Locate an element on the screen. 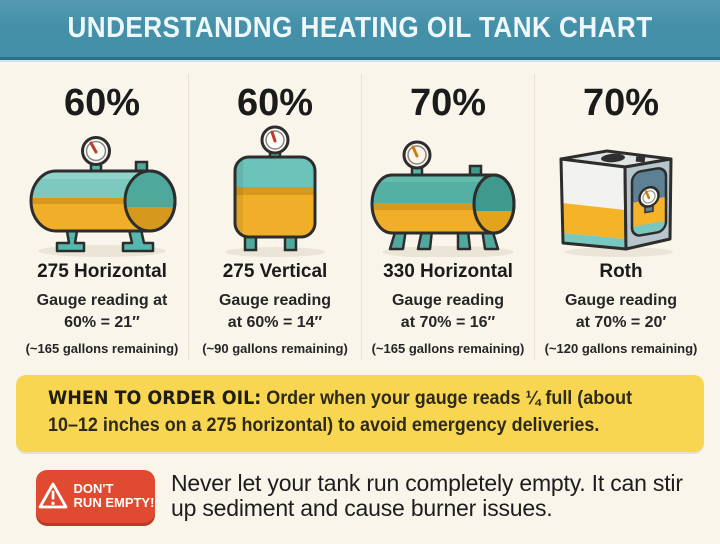 This screenshot has height=544, width=720. column-roth: 70% is located at coordinates (621, 217).